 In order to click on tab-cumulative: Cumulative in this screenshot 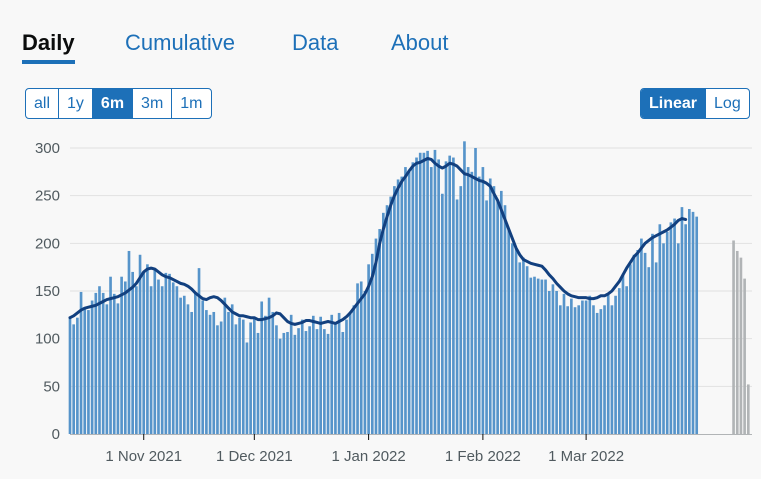, I will do `click(180, 42)`.